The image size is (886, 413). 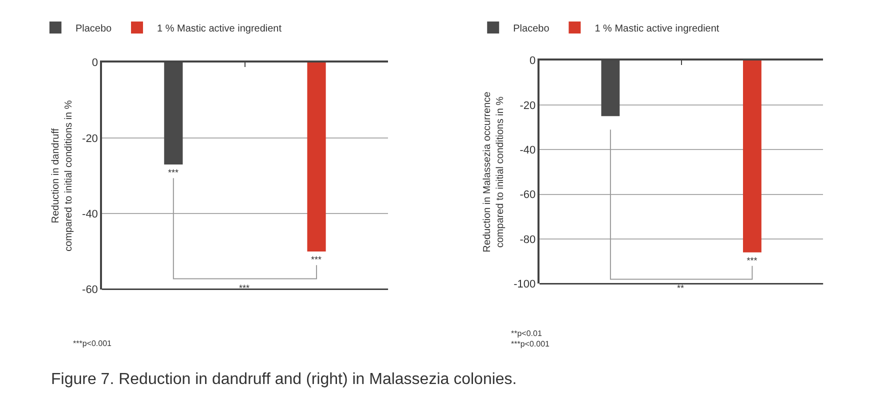 What do you see at coordinates (530, 338) in the screenshot?
I see `text: **p<0.01 ***p<0.001` at bounding box center [530, 338].